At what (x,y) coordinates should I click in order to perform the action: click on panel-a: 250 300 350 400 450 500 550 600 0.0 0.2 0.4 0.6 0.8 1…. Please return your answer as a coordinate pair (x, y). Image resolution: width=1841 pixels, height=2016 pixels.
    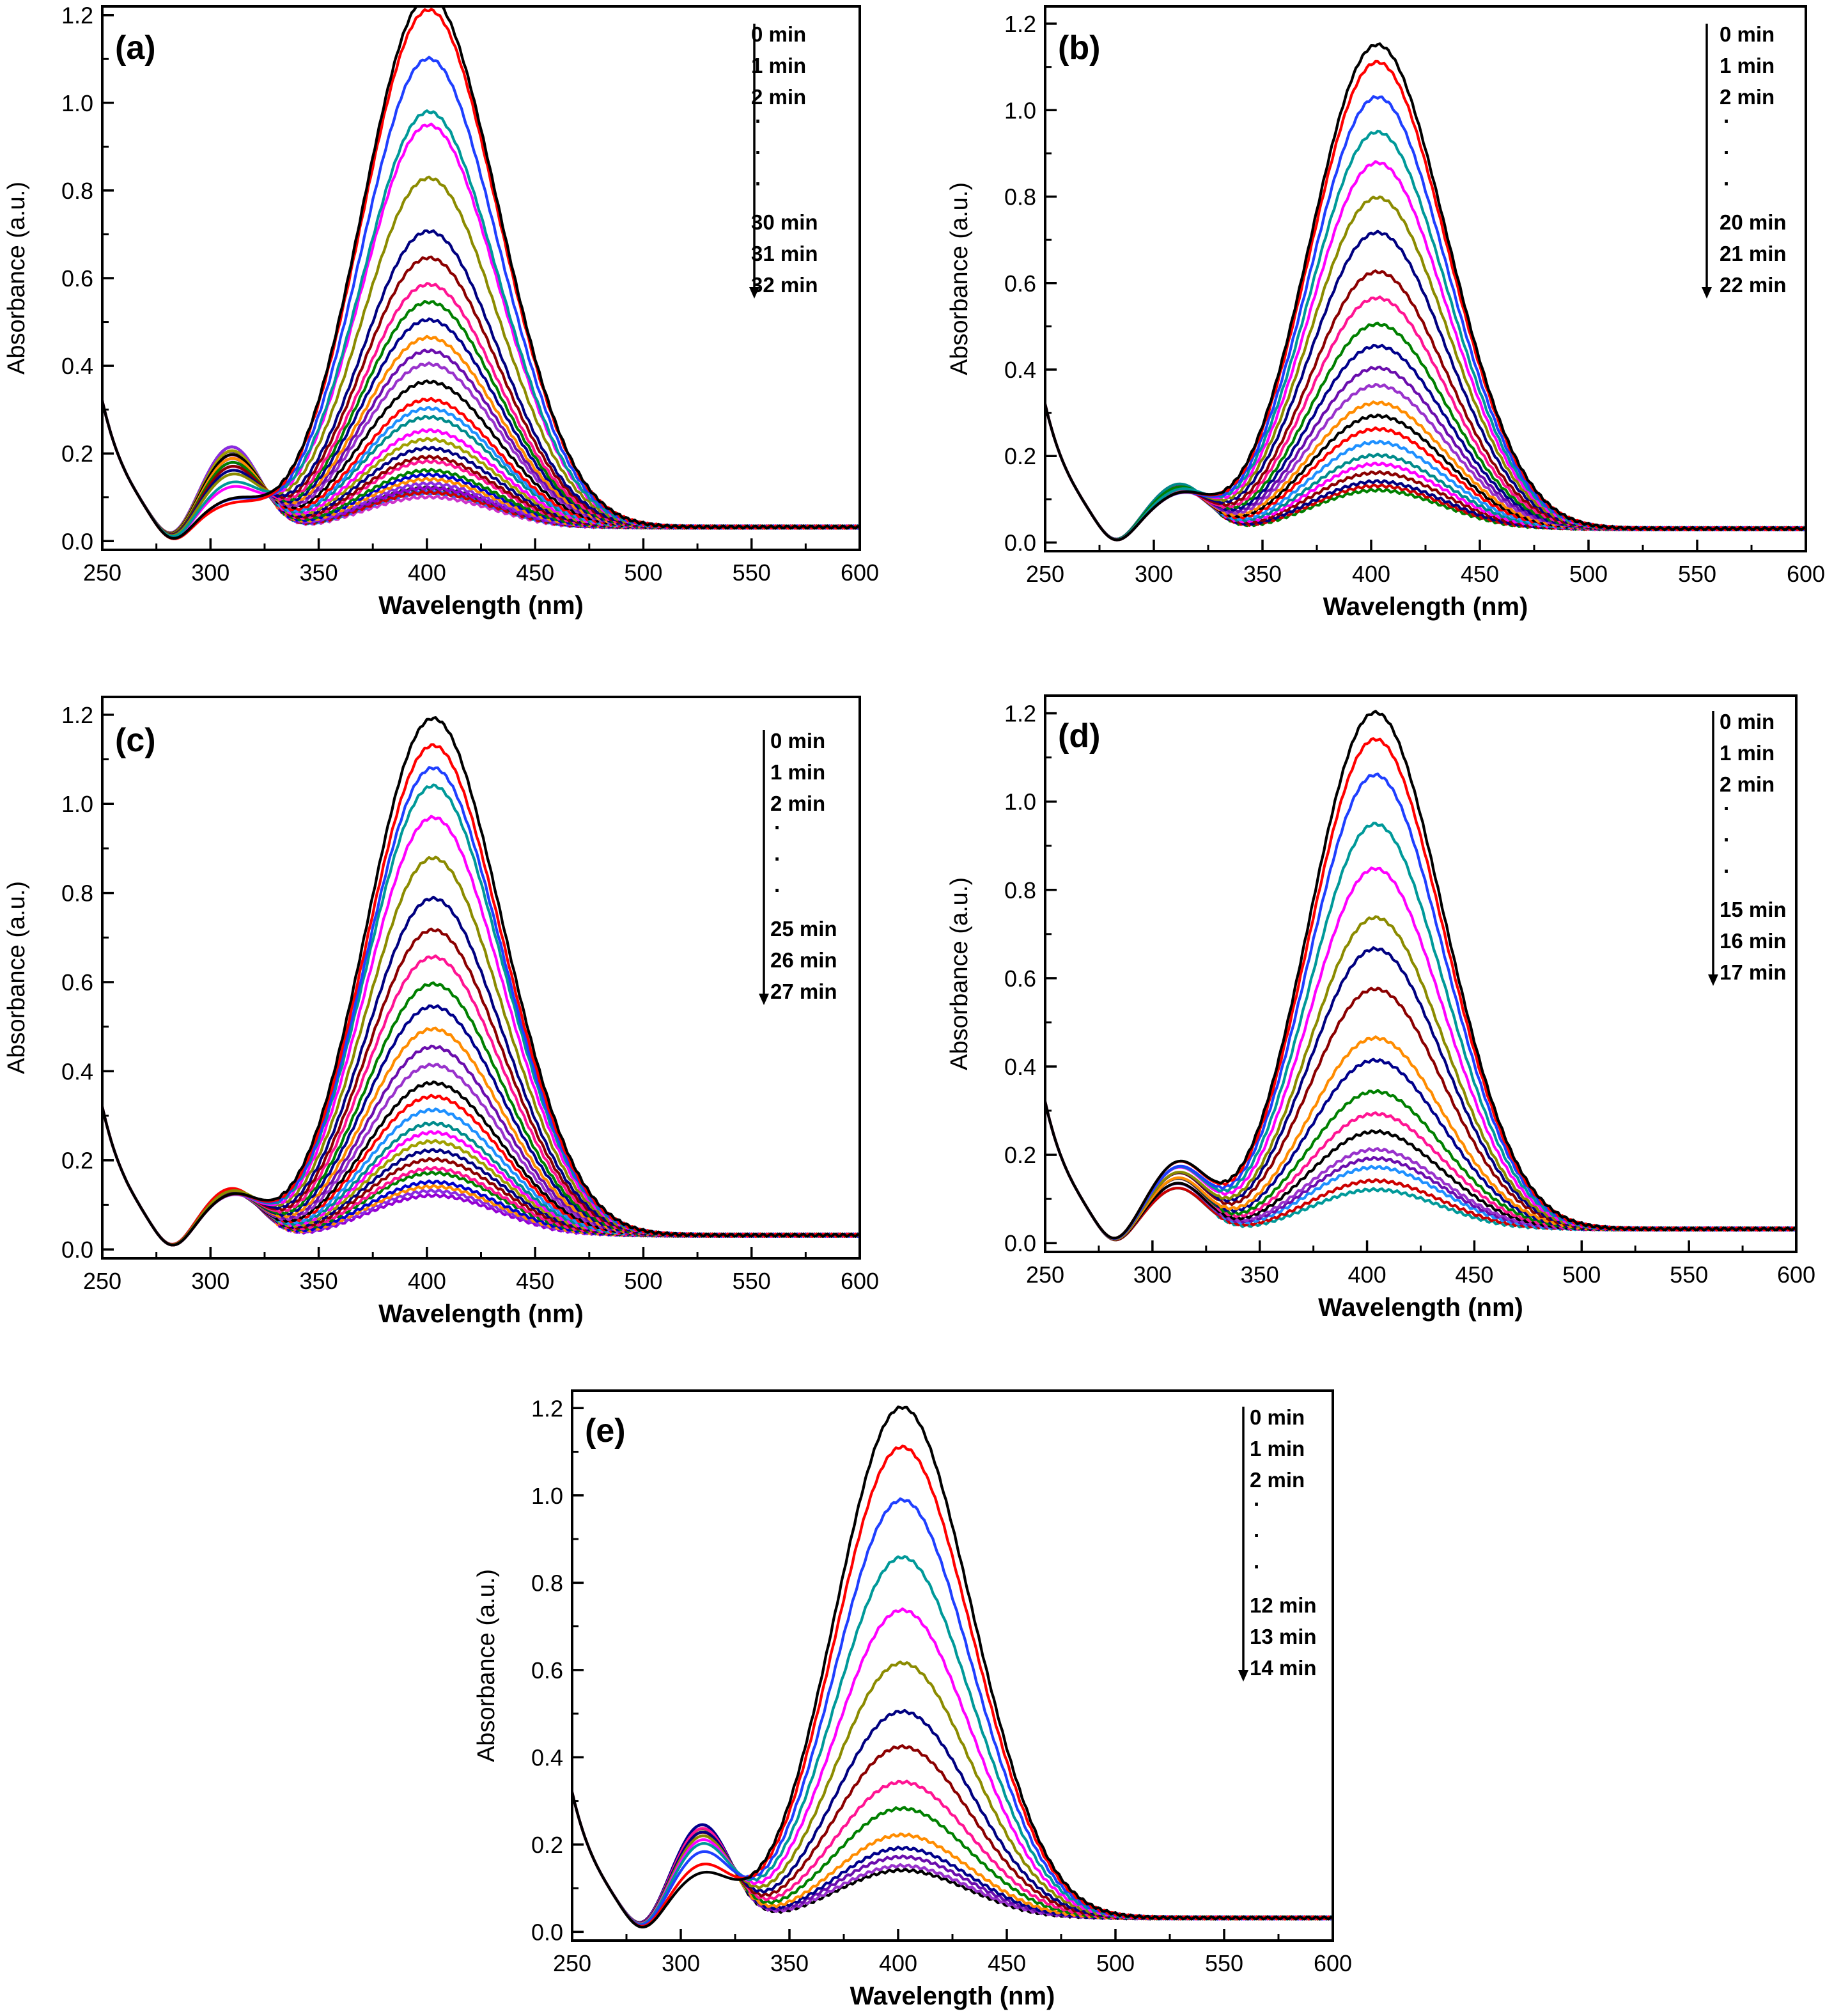
    Looking at the image, I should click on (441, 312).